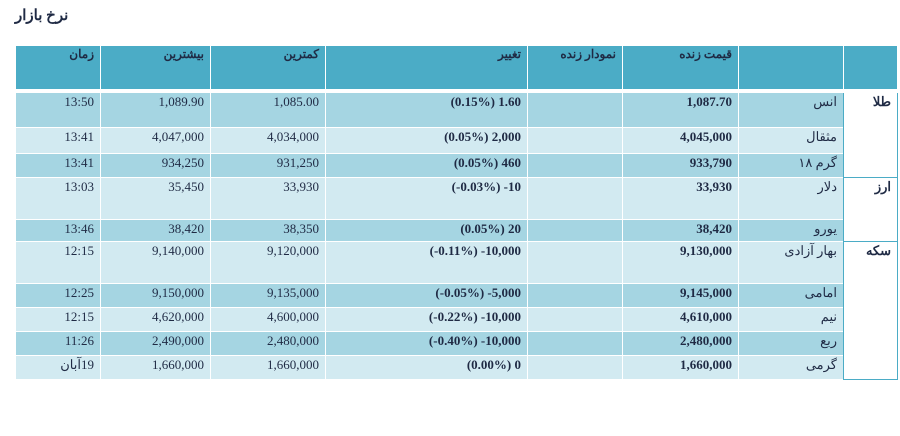 The image size is (900, 436). I want to click on min-cell: 38,350, so click(268, 230).